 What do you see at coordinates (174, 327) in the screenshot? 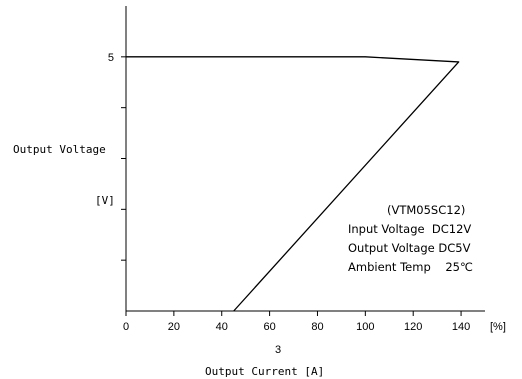
I see `x-tick-label: 20` at bounding box center [174, 327].